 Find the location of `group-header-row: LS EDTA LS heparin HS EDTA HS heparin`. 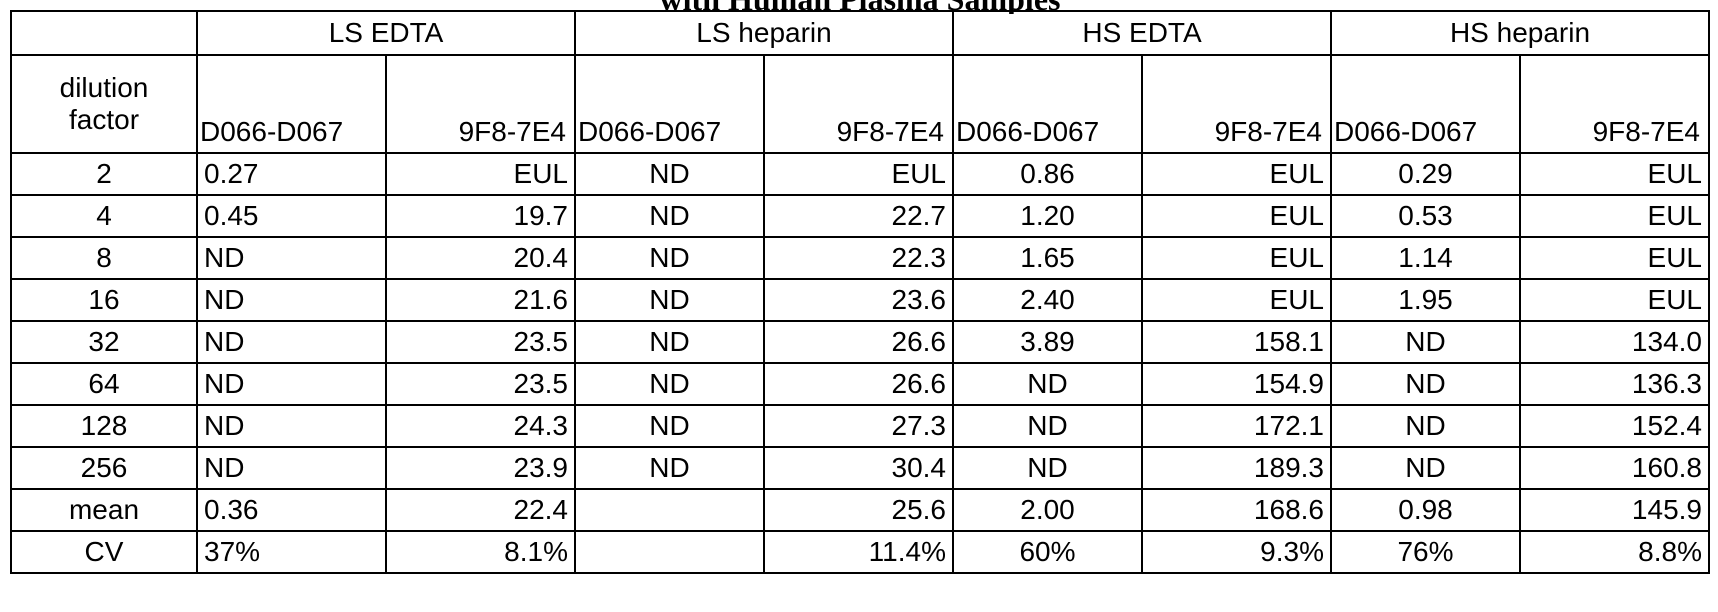

group-header-row: LS EDTA LS heparin HS EDTA HS heparin is located at coordinates (860, 33).